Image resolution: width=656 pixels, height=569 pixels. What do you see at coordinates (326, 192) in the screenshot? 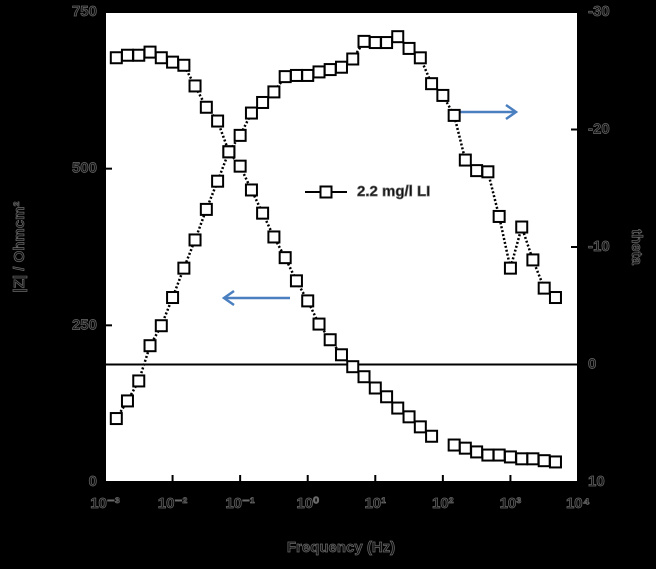
I see `legend-marker` at bounding box center [326, 192].